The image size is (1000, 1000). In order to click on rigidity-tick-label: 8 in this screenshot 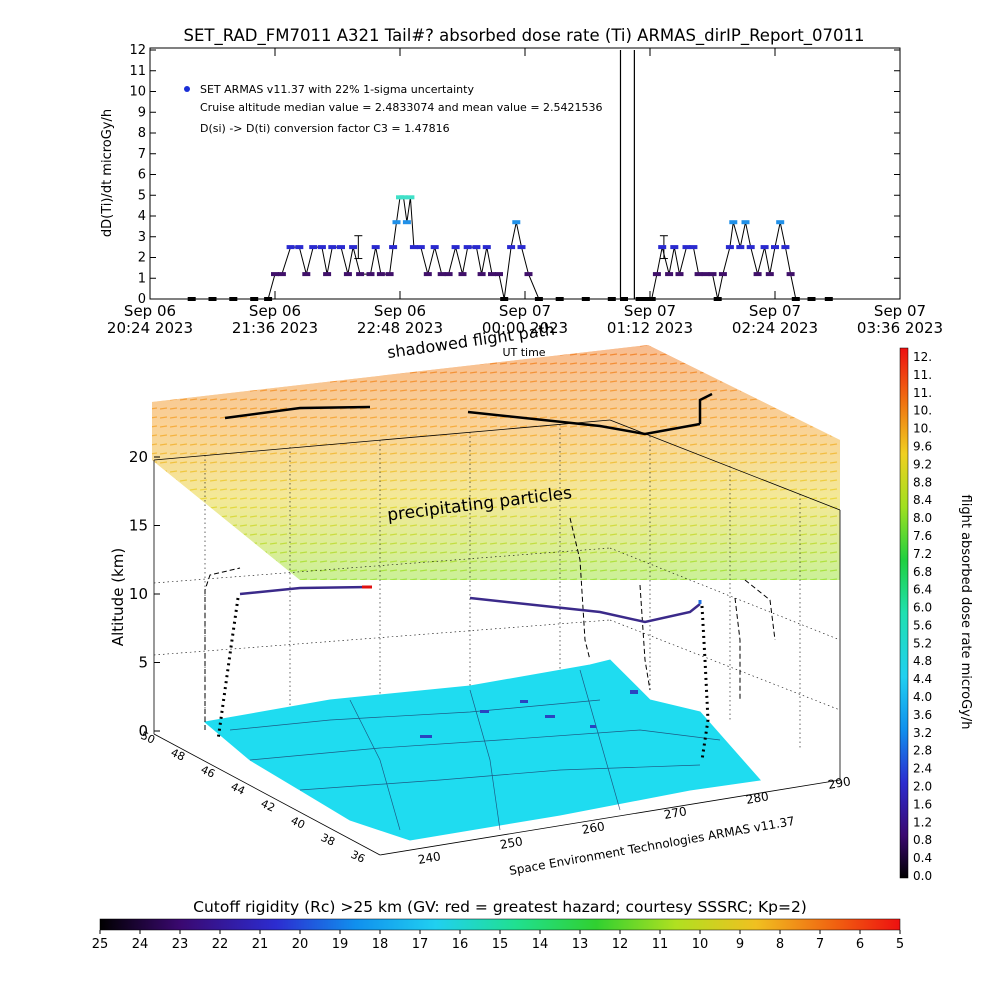, I will do `click(780, 944)`.